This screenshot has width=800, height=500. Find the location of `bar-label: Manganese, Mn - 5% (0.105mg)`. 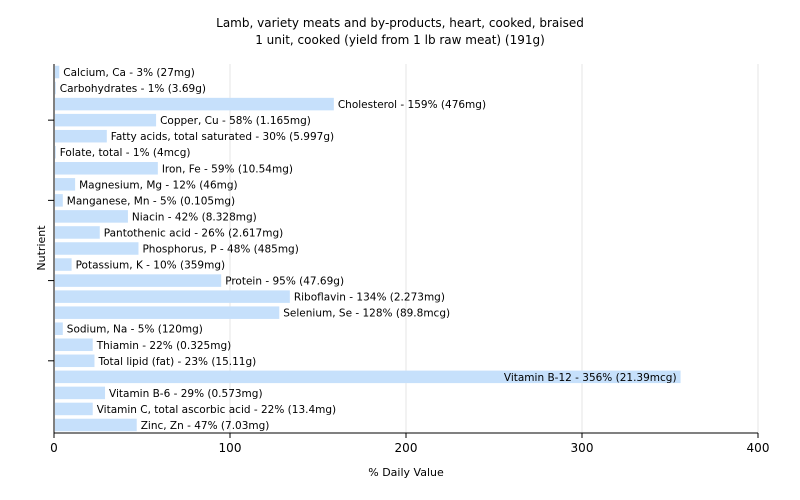

bar-label: Manganese, Mn - 5% (0.105mg) is located at coordinates (151, 201).